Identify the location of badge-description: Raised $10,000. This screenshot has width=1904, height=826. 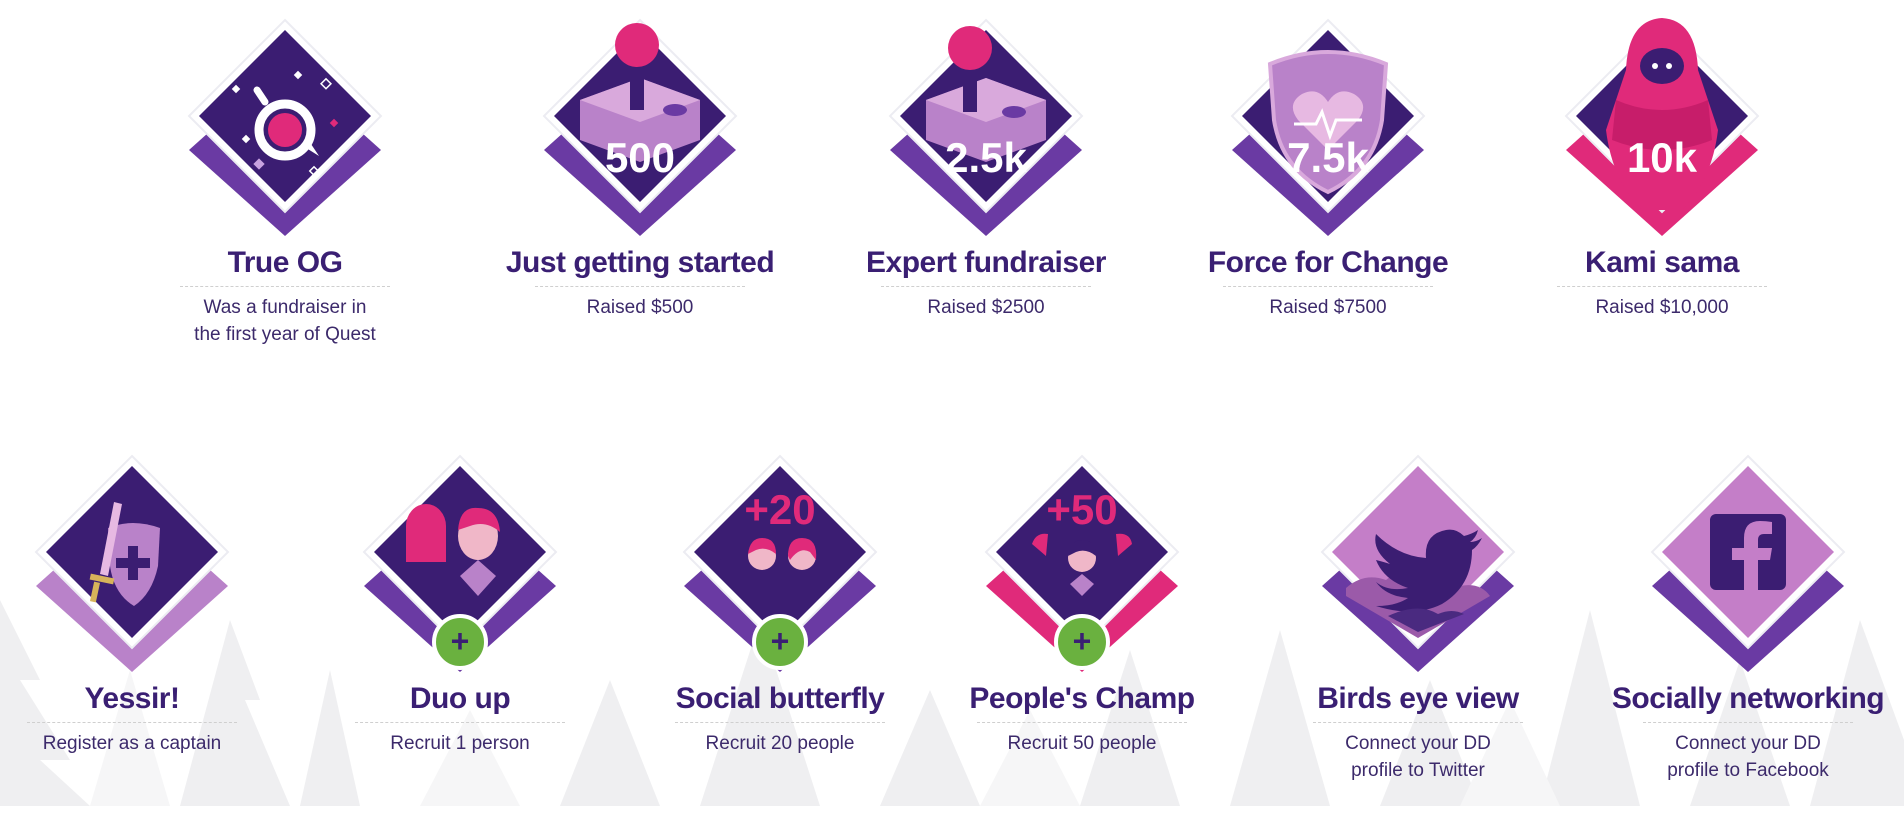
(1662, 307).